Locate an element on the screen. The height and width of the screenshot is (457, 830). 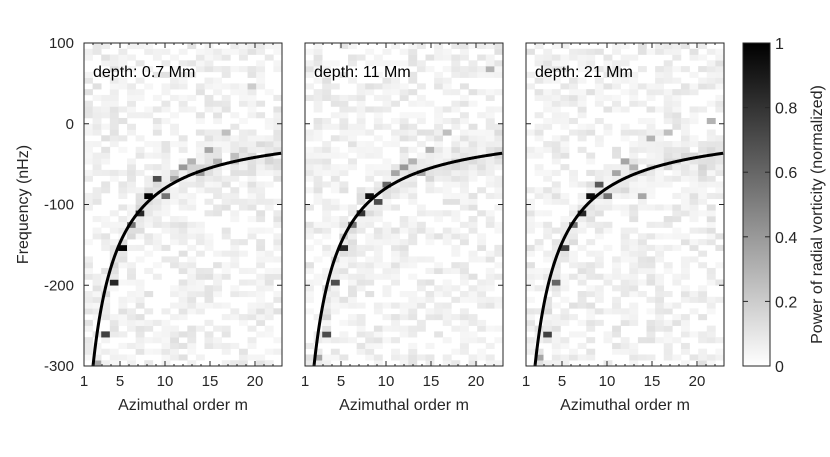
x-tick-label: 20 is located at coordinates (697, 381).